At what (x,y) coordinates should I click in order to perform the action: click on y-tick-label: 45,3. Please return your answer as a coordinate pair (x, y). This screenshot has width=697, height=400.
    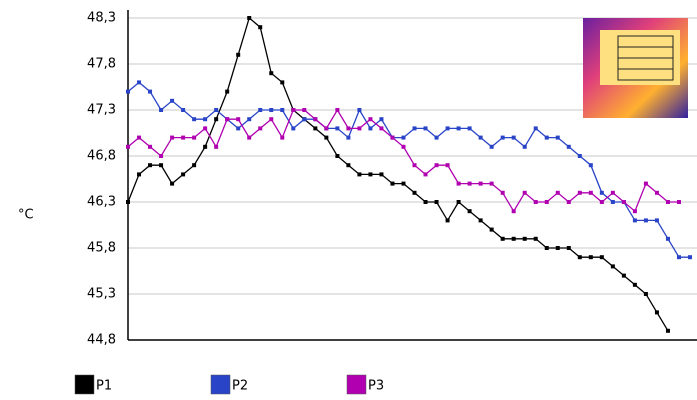
    Looking at the image, I should click on (101, 294).